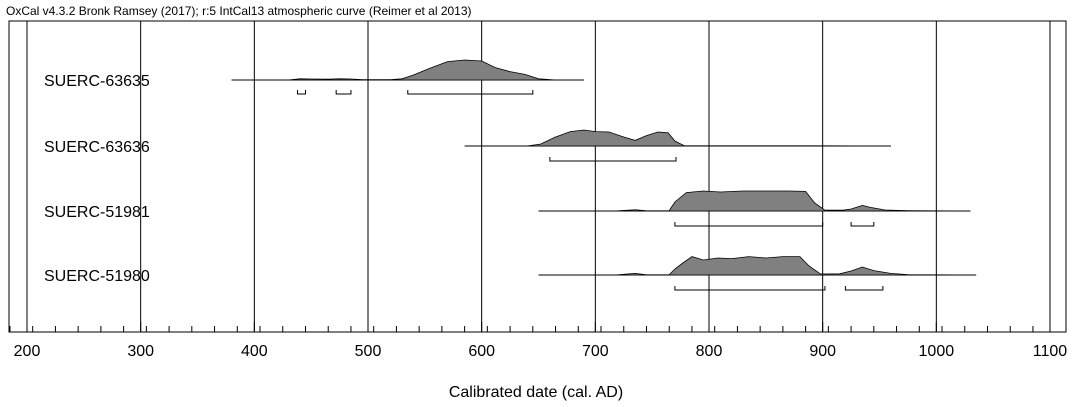 The height and width of the screenshot is (407, 1077). Describe the element at coordinates (595, 351) in the screenshot. I see `tick-label-700: 700` at that location.